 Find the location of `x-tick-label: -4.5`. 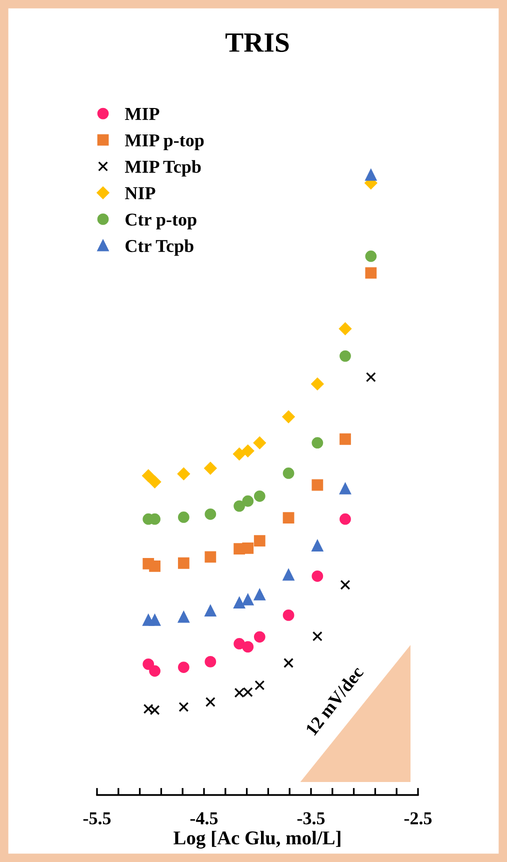

x-tick-label: -4.5 is located at coordinates (204, 818).